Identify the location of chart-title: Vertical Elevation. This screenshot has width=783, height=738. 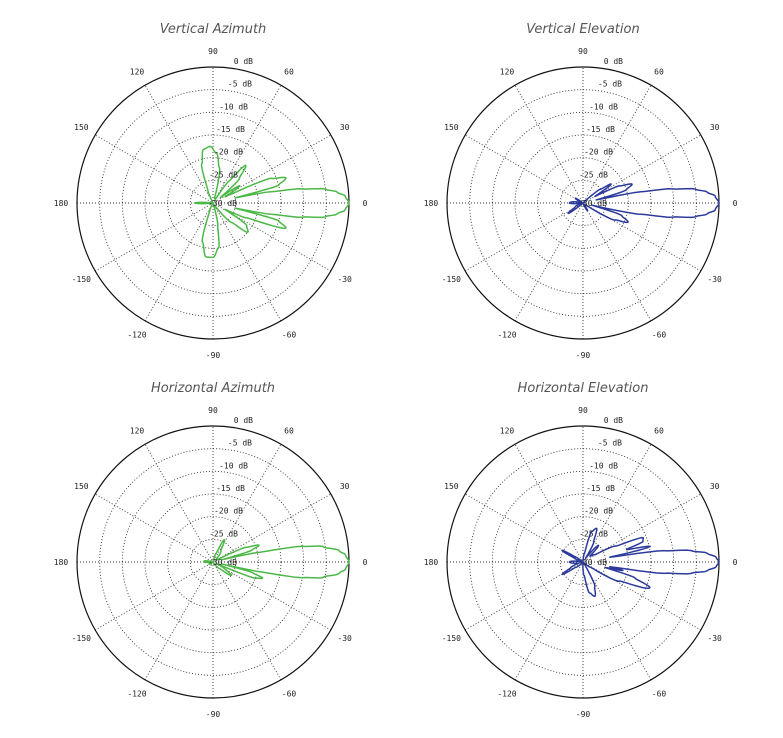
(582, 29).